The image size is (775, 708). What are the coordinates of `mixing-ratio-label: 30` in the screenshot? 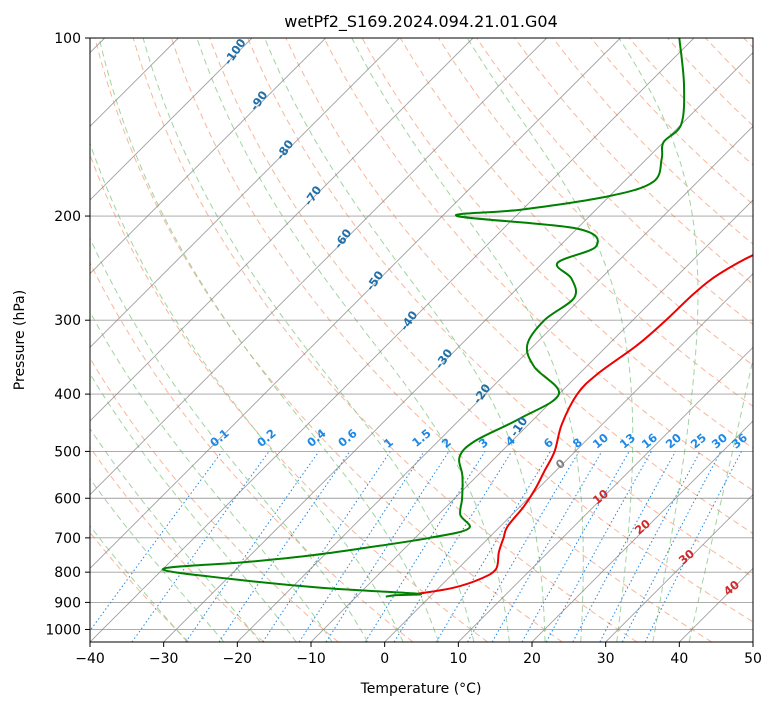 It's located at (719, 440).